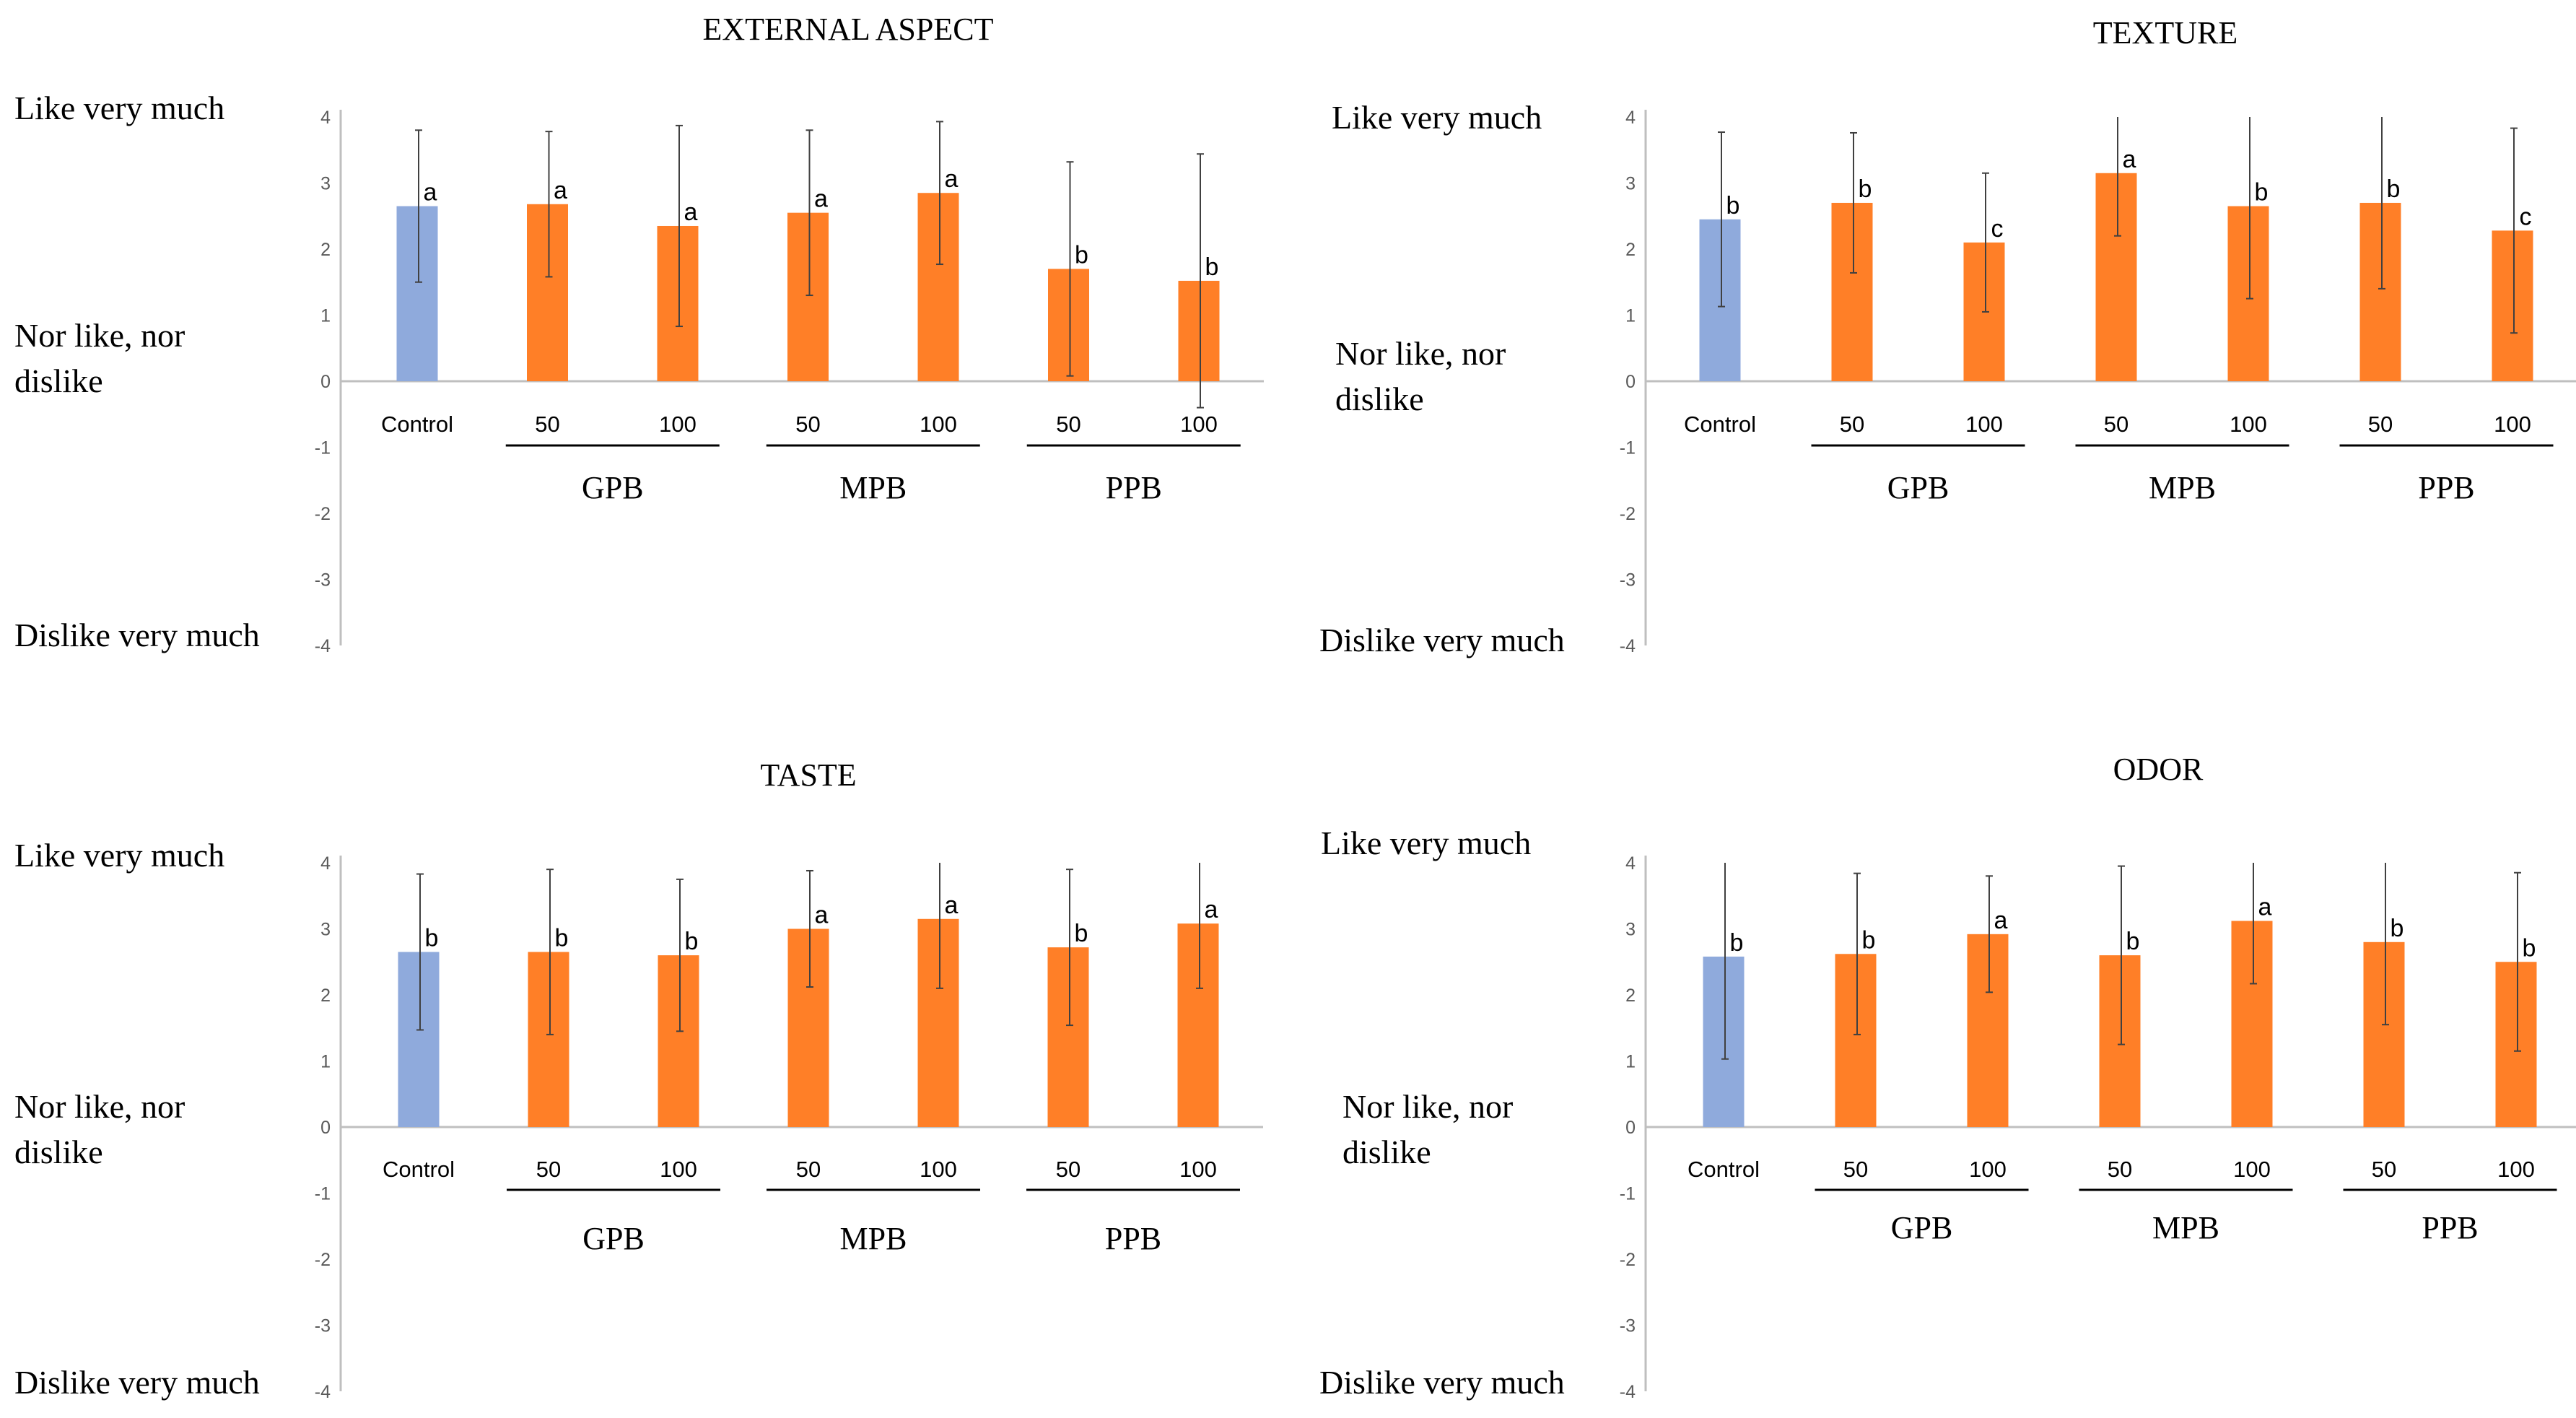 Image resolution: width=2576 pixels, height=1418 pixels. I want to click on group-label: MPB, so click(2185, 1227).